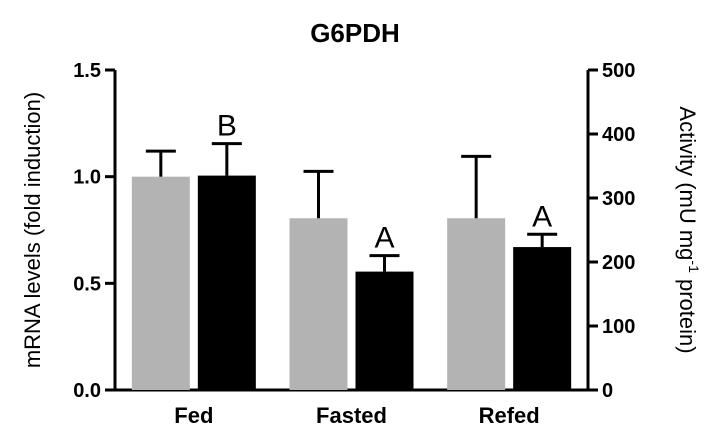 This screenshot has width=711, height=441. What do you see at coordinates (607, 391) in the screenshot?
I see `right-tick-label: 0` at bounding box center [607, 391].